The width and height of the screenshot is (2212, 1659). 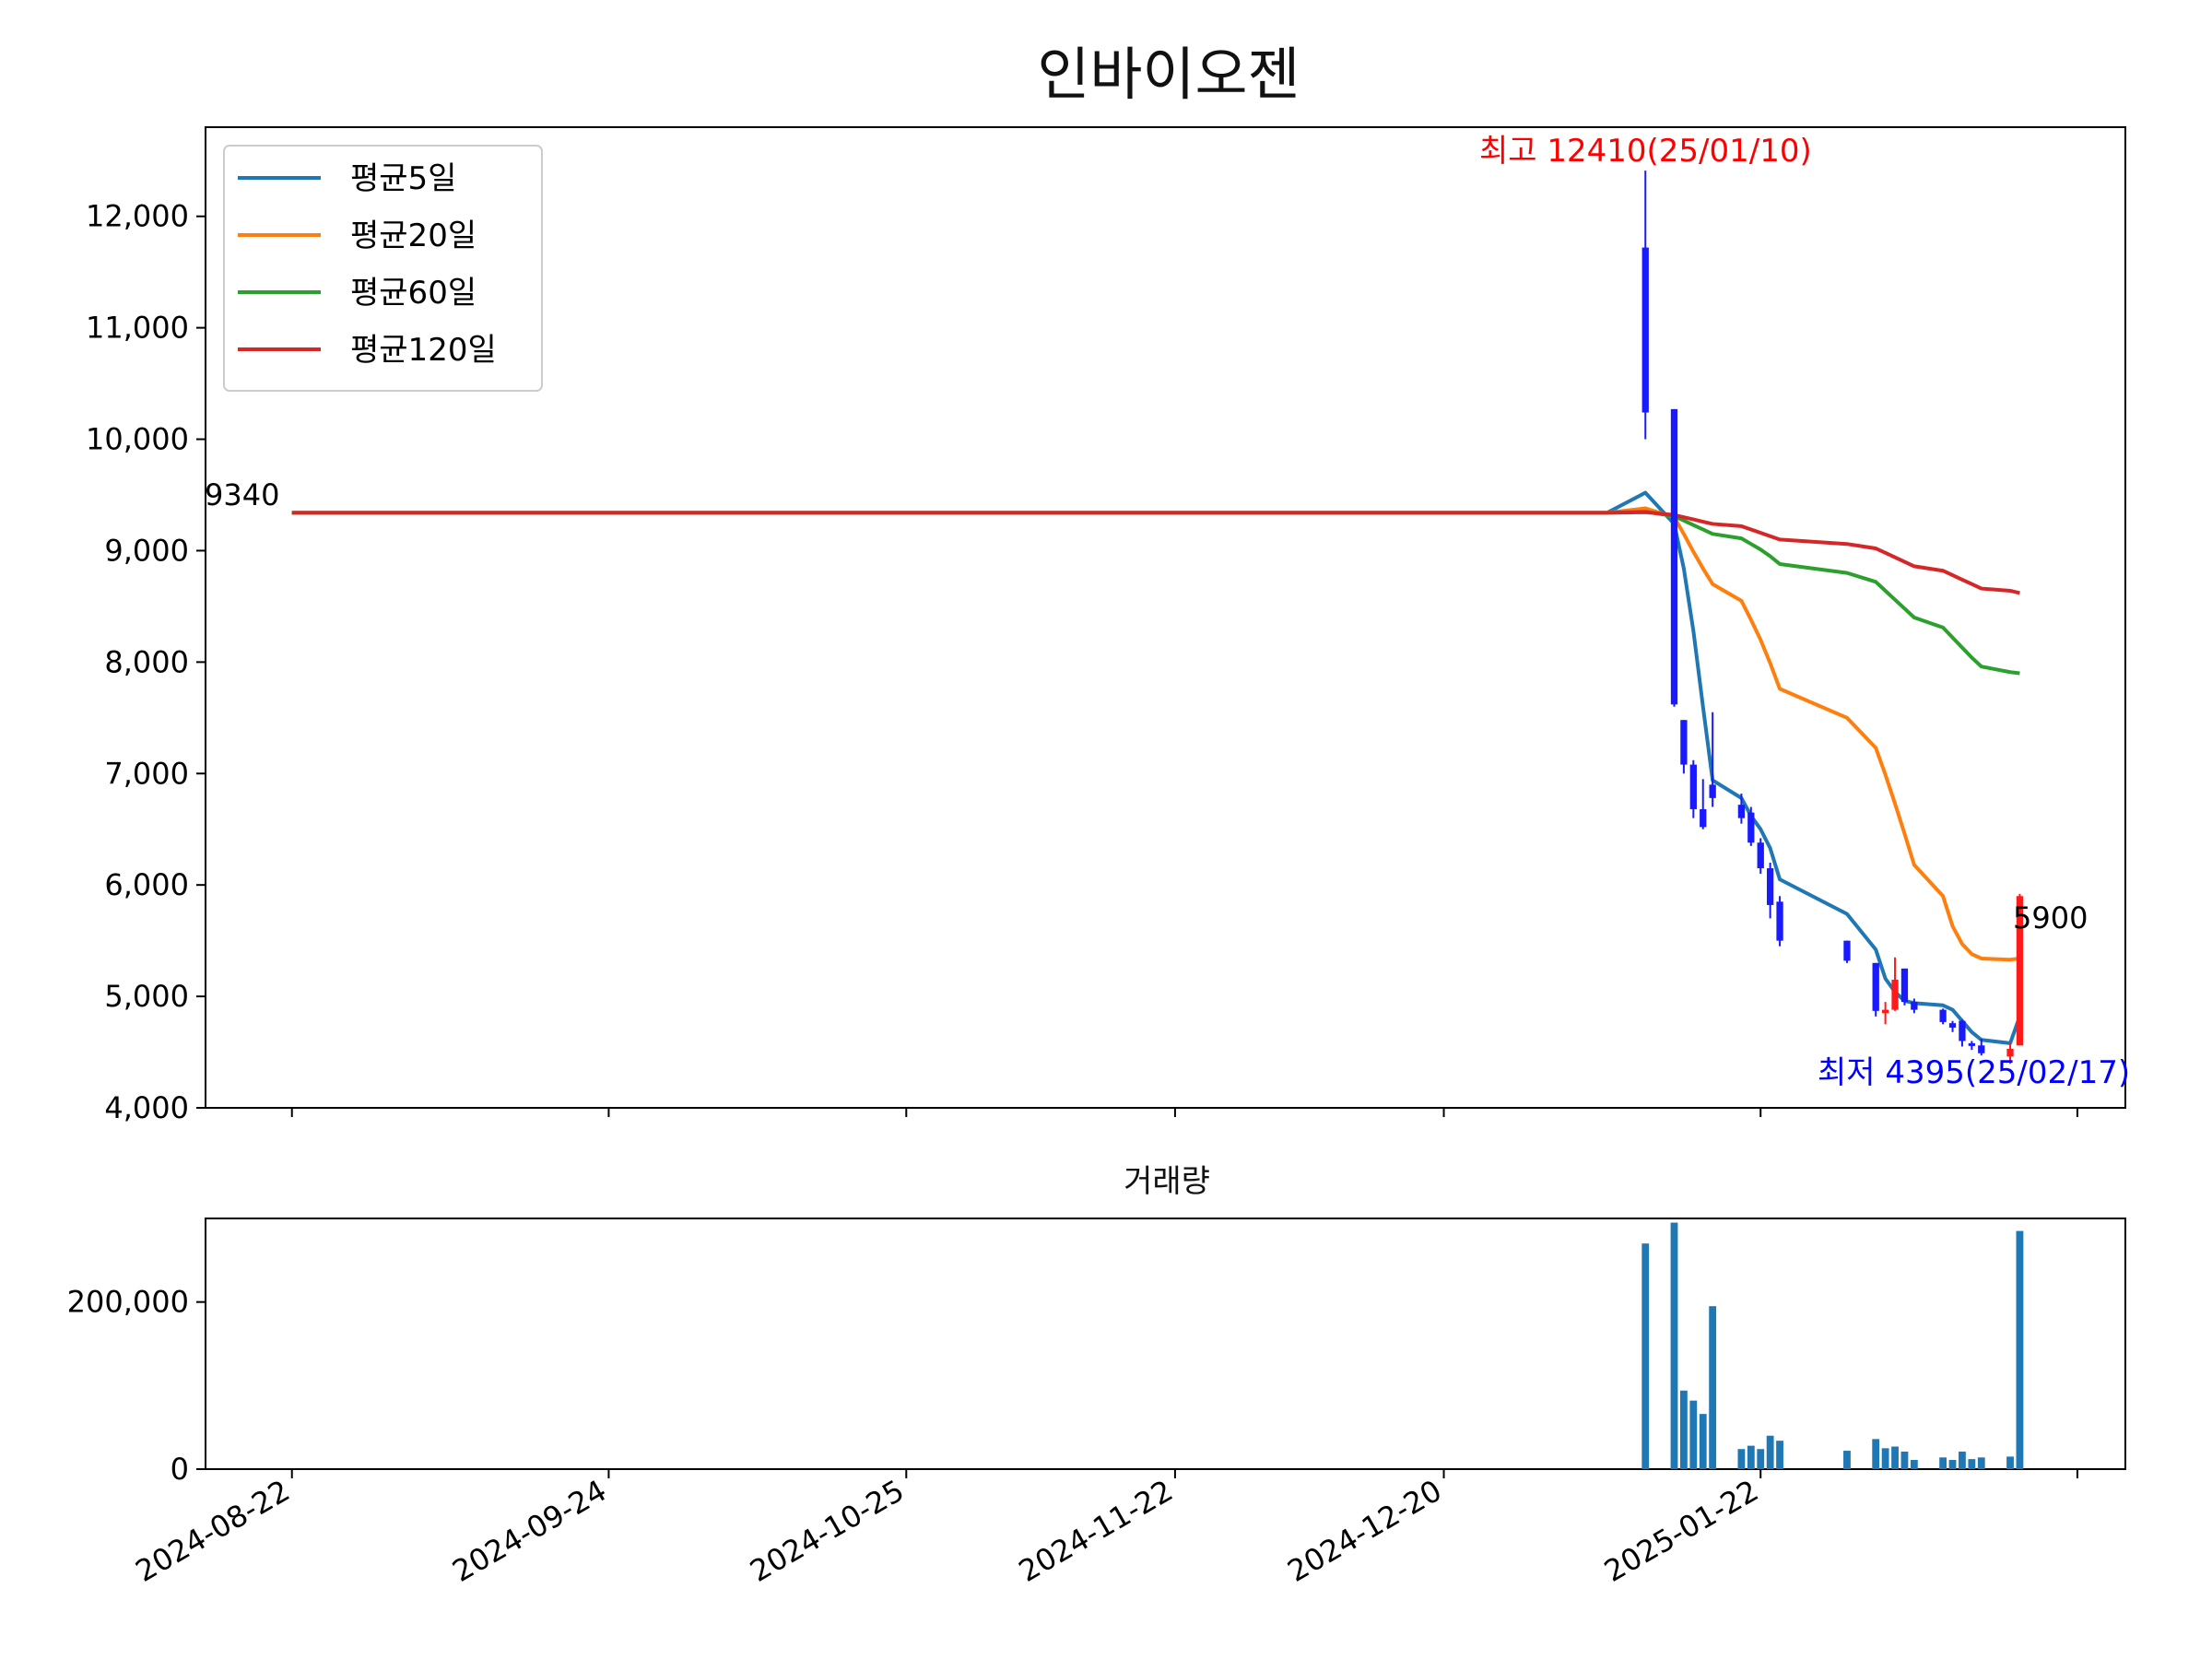 I want to click on volume-y-tick-label: 200,000, so click(x=128, y=1302).